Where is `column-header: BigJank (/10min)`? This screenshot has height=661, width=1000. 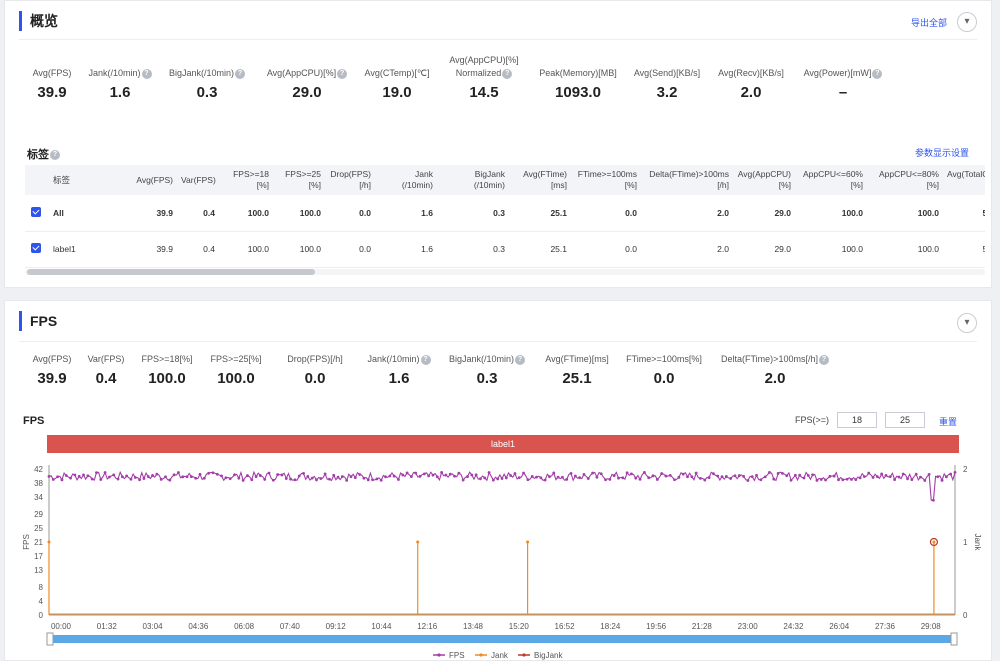
column-header: BigJank (/10min) is located at coordinates (475, 180).